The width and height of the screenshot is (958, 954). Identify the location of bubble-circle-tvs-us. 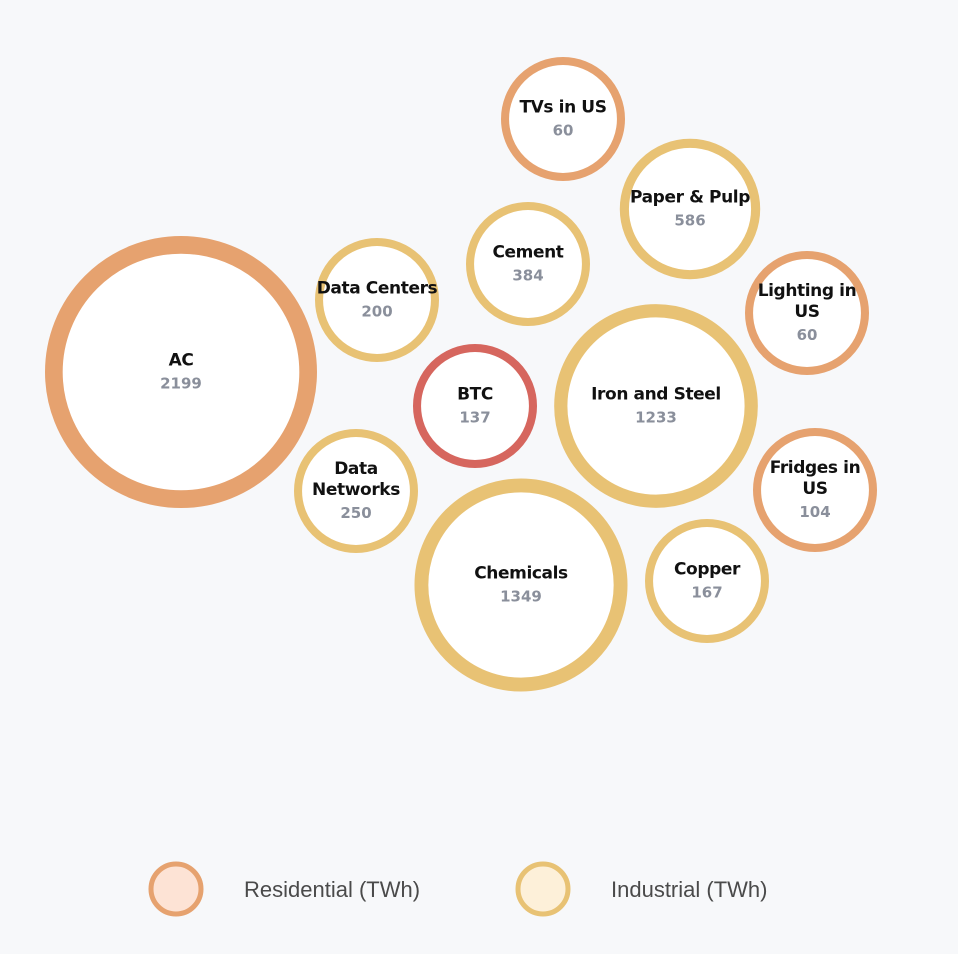
(563, 119).